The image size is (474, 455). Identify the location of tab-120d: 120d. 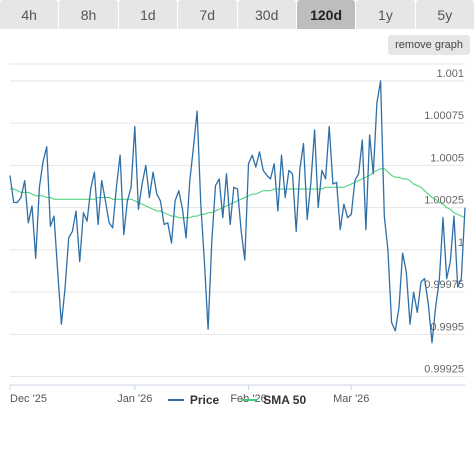
(326, 14).